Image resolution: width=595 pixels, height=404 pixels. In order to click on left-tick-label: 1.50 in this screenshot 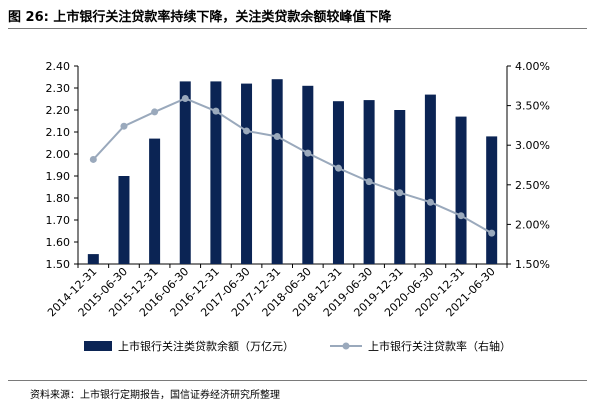, I will do `click(58, 264)`.